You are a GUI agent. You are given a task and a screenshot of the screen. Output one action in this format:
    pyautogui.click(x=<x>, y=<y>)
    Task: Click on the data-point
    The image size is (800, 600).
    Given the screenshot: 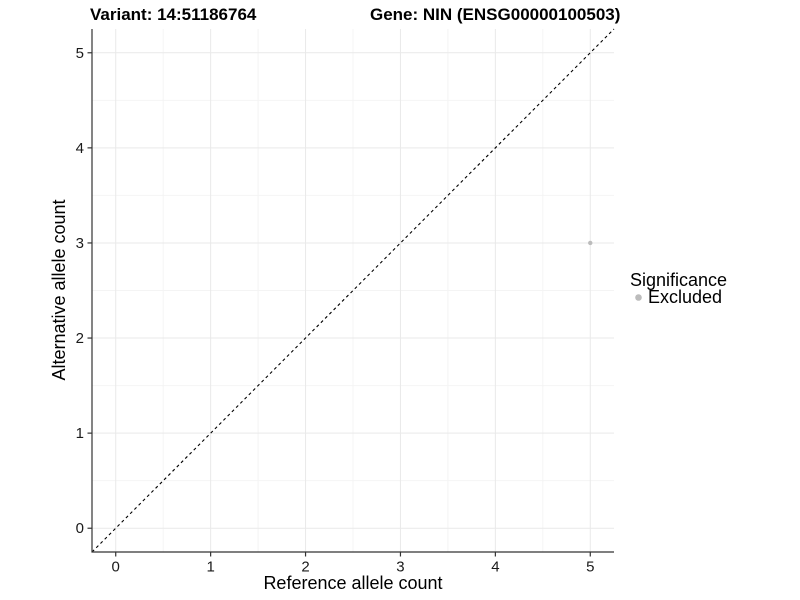 What is the action you would take?
    pyautogui.click(x=590, y=243)
    